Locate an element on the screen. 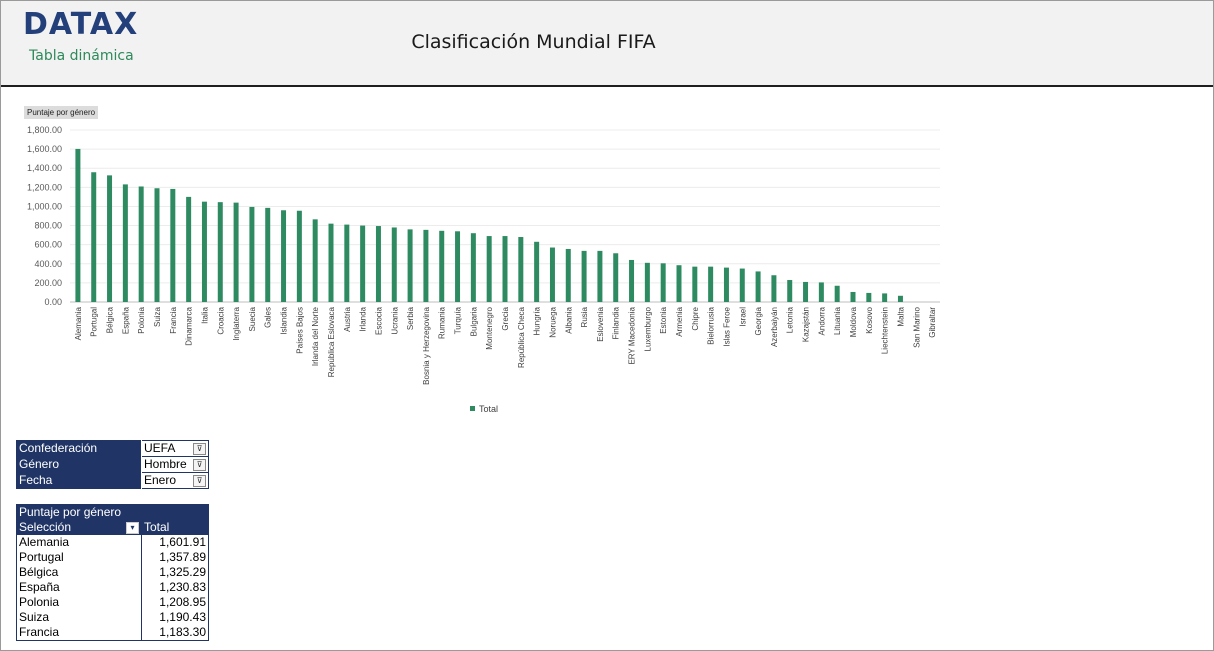 This screenshot has width=1214, height=651. table-row: Polonia 1,208.95 is located at coordinates (112, 602).